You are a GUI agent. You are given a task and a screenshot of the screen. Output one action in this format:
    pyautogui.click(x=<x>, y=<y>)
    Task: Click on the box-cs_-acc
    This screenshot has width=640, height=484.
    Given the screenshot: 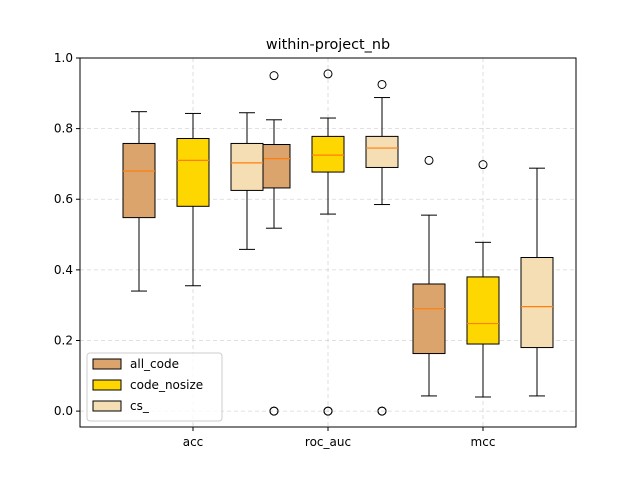 What is the action you would take?
    pyautogui.click(x=247, y=181)
    